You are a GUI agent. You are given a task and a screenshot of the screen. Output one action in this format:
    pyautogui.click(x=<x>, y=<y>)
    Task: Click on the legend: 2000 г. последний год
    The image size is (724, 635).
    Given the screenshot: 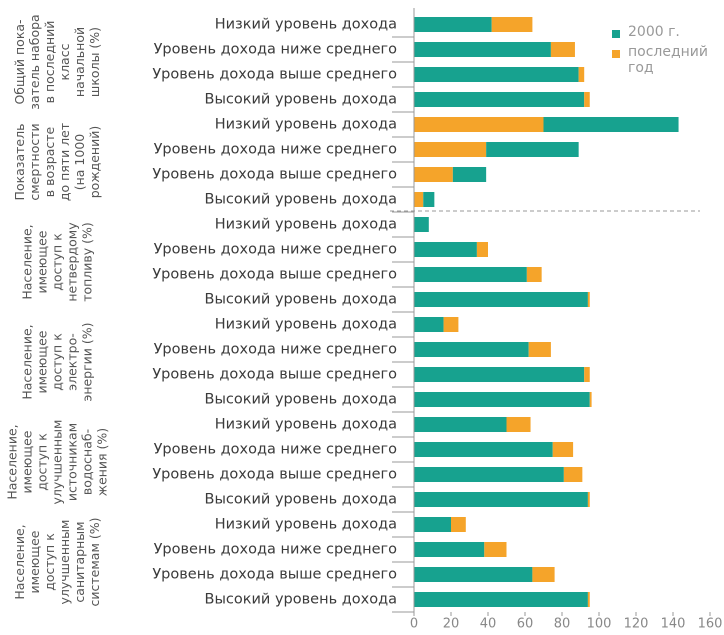 What is the action you would take?
    pyautogui.click(x=667, y=52)
    